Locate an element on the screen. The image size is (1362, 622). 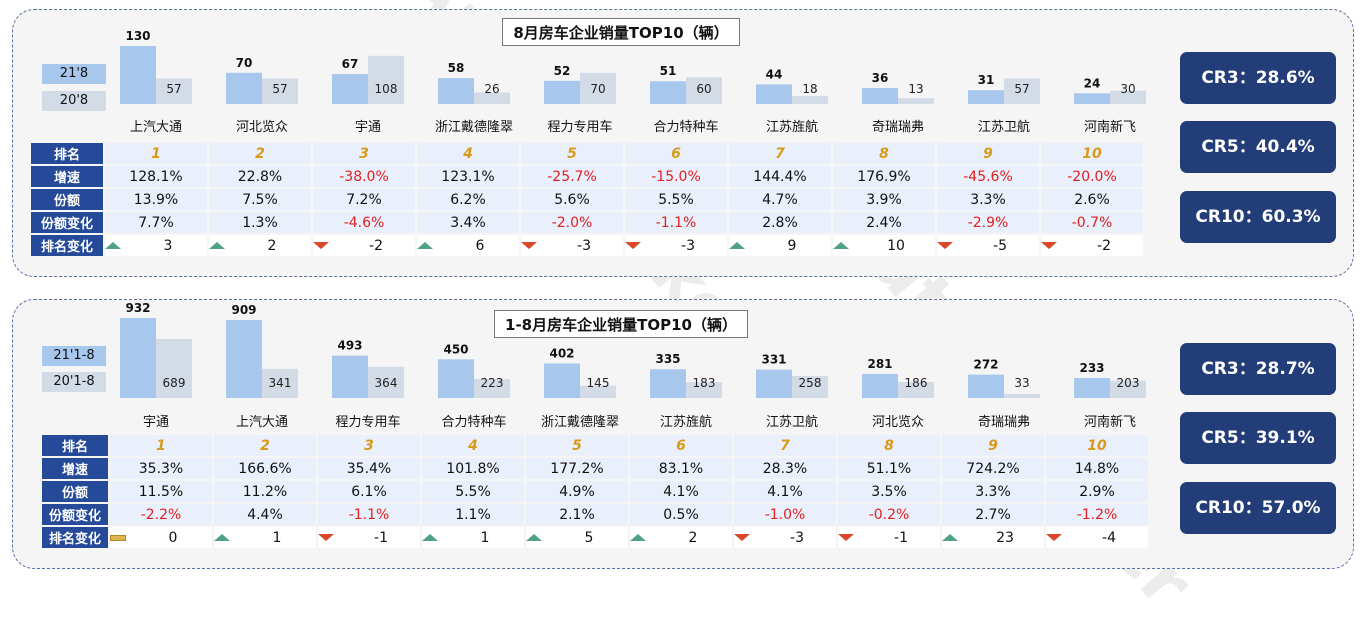
table-cell: 176.9% is located at coordinates (884, 176).